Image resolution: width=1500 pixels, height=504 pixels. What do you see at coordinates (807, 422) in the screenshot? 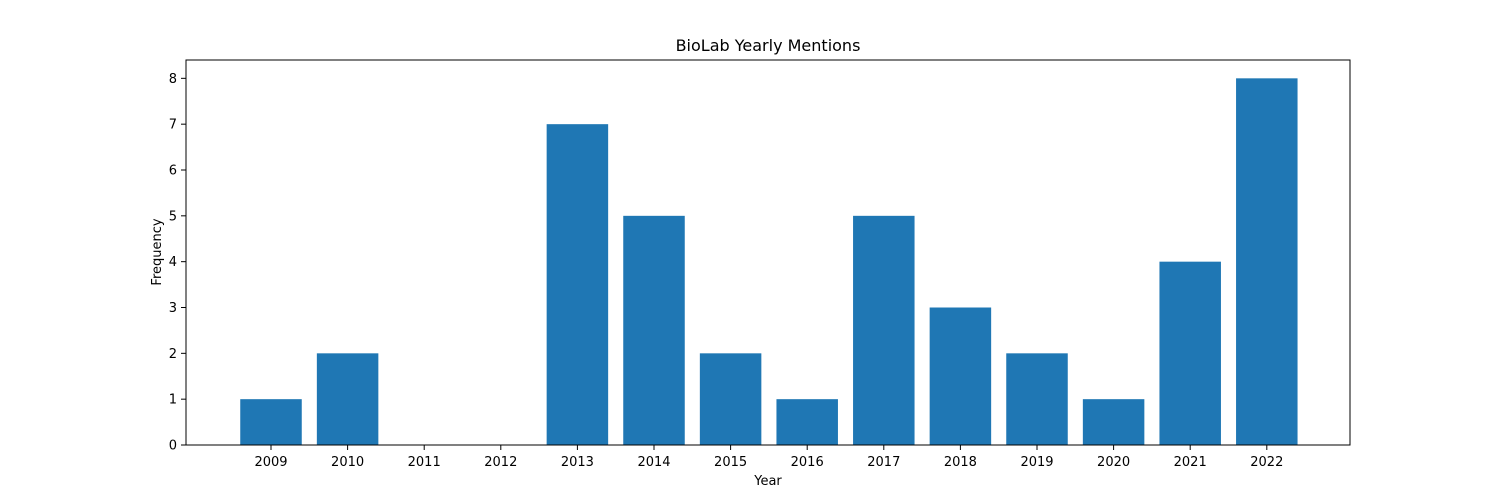
I see `bar-2016` at bounding box center [807, 422].